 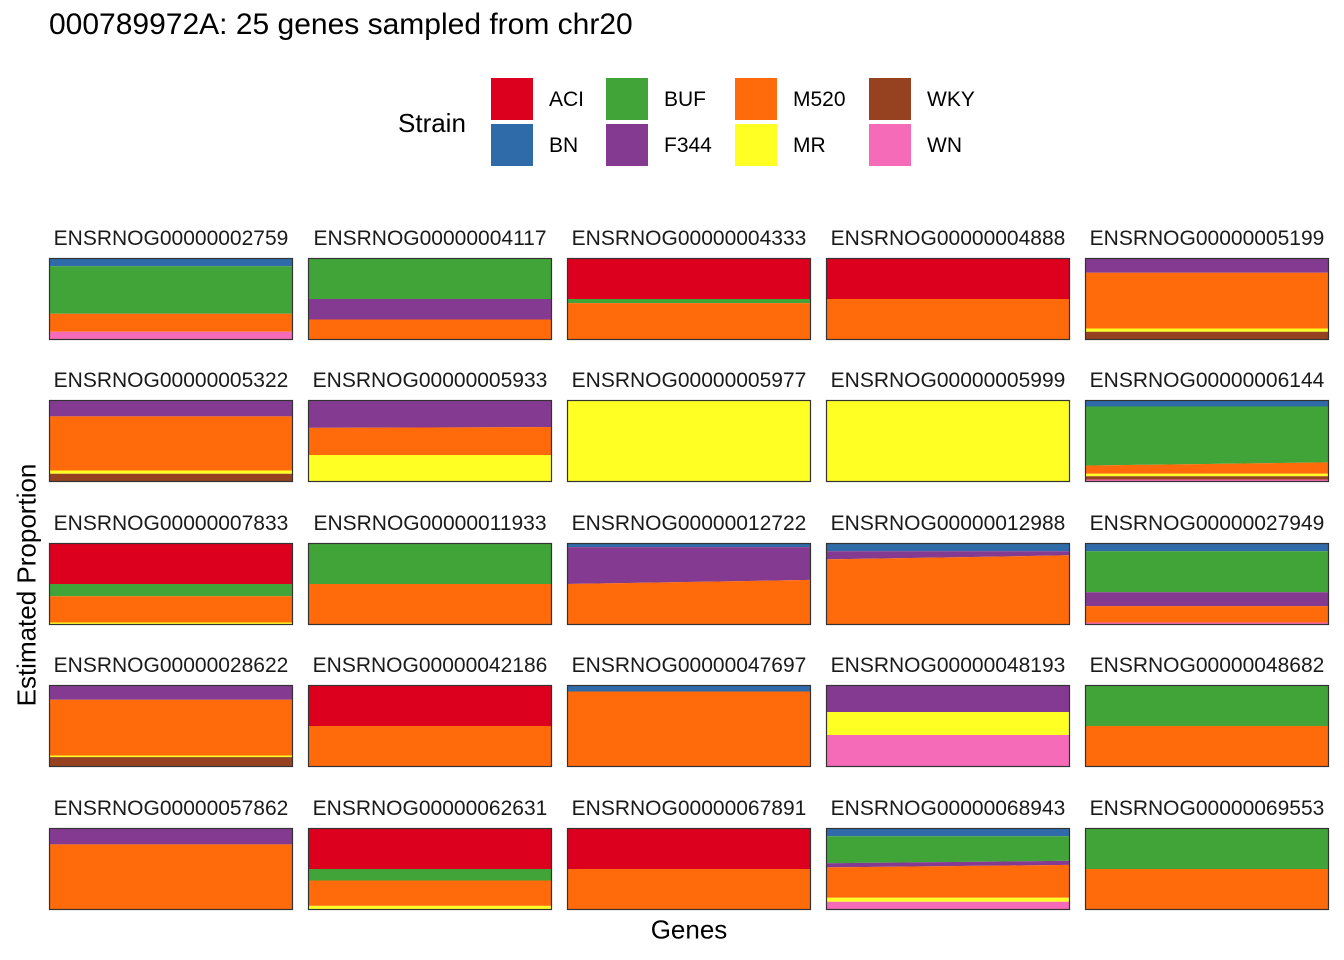 What do you see at coordinates (627, 145) in the screenshot?
I see `legend-key-f344` at bounding box center [627, 145].